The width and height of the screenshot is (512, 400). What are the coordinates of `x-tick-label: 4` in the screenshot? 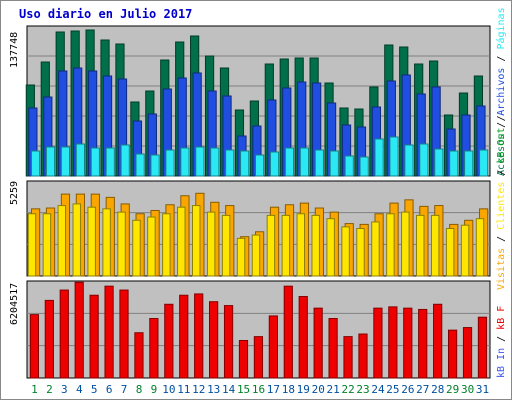 It's located at (79, 389).